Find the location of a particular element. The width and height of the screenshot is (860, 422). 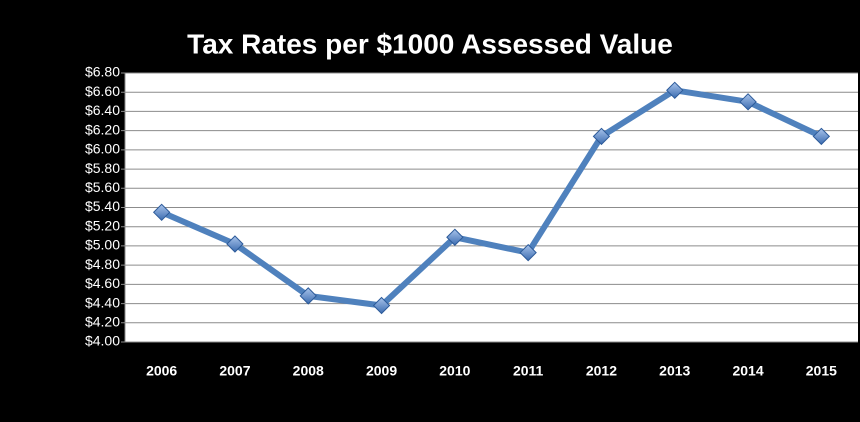

x-tick-label: 2014 is located at coordinates (747, 371).